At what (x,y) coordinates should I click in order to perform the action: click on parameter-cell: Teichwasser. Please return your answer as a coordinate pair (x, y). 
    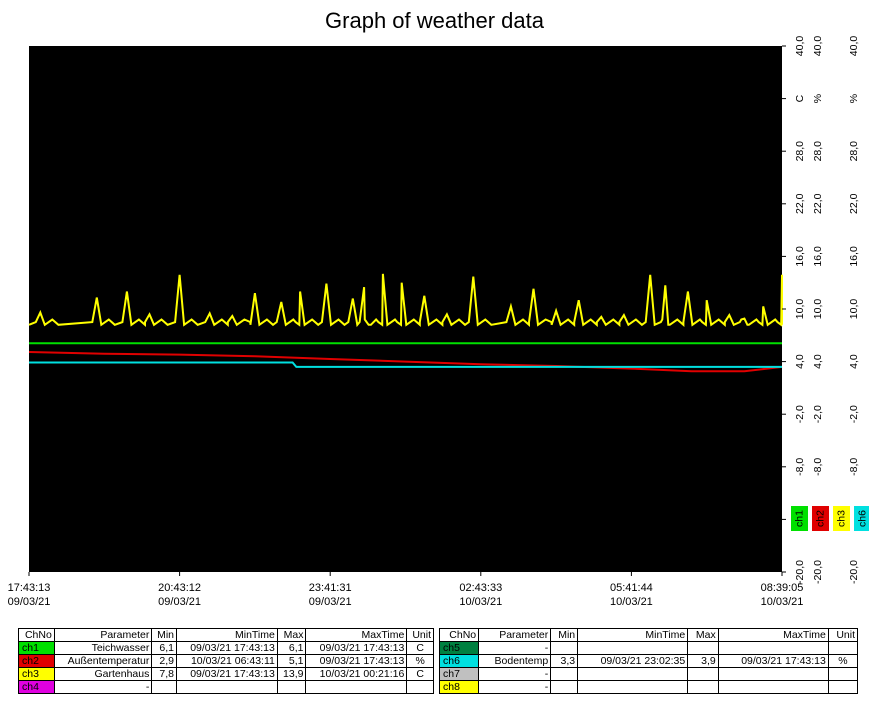
    Looking at the image, I should click on (103, 648).